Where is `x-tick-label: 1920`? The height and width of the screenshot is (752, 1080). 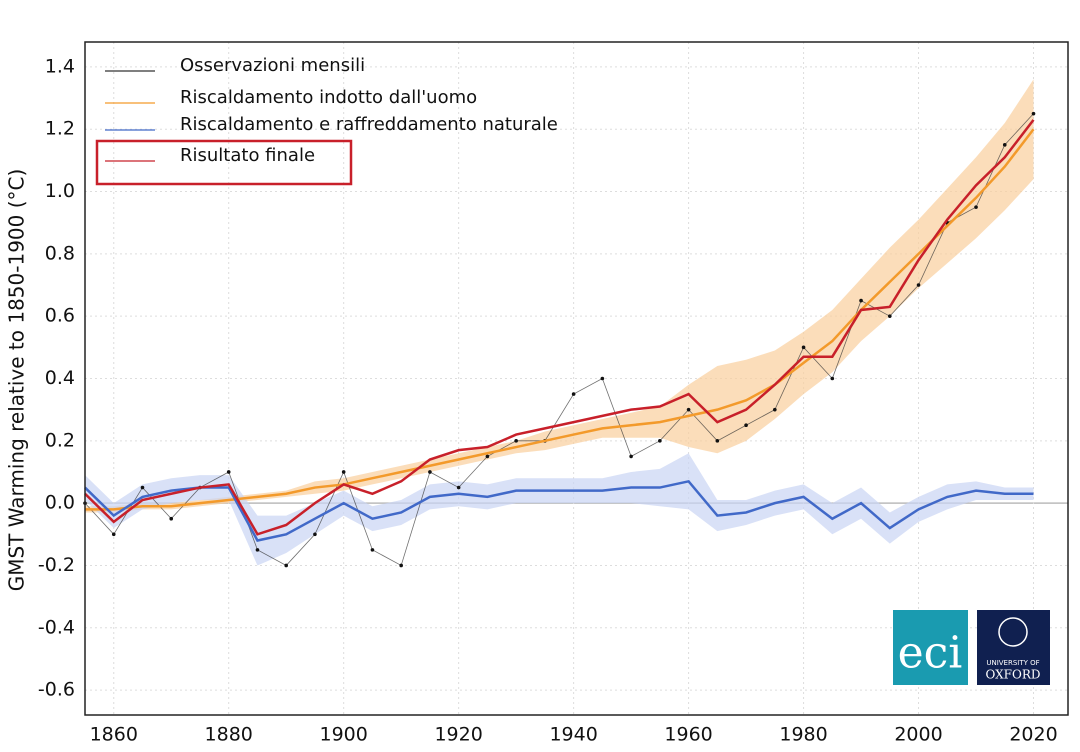
x-tick-label: 1920 is located at coordinates (458, 735).